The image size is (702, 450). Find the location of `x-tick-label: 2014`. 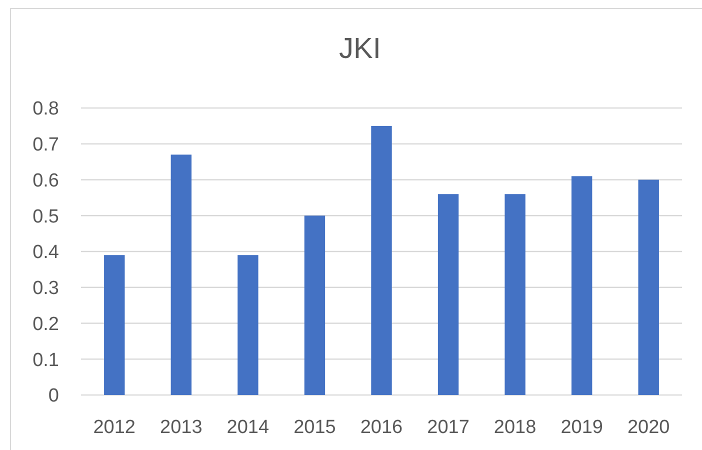

x-tick-label: 2014 is located at coordinates (248, 427).